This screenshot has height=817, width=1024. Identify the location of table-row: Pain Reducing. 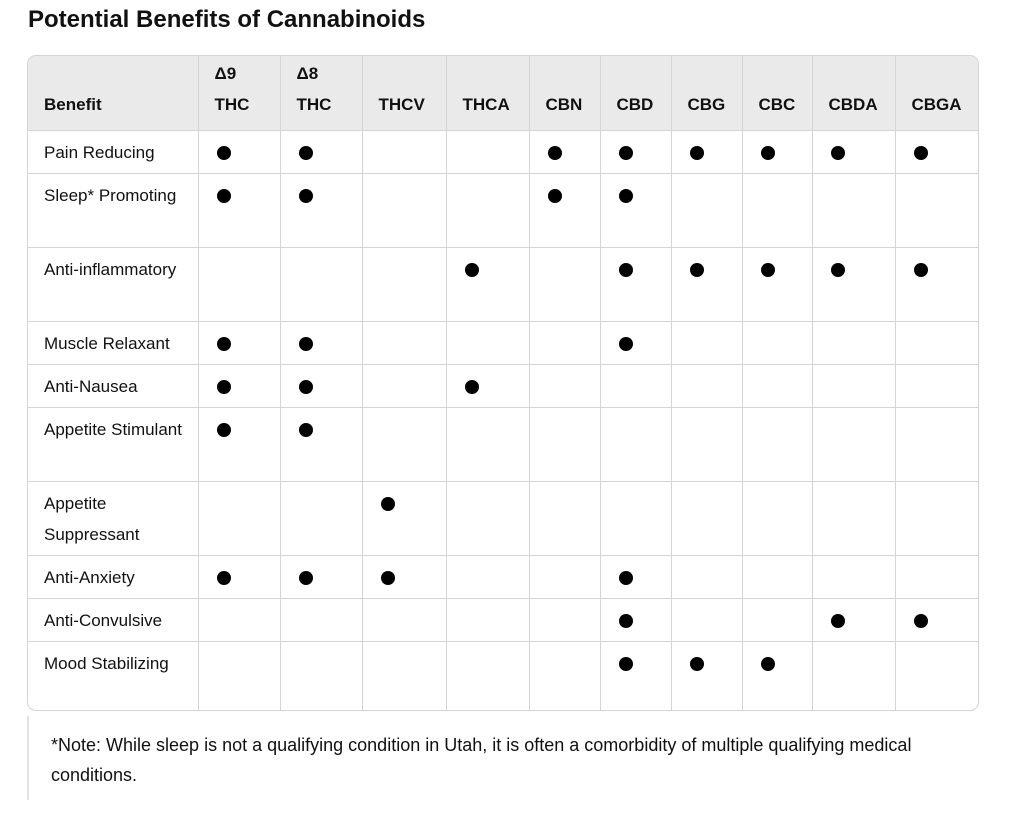
(503, 152).